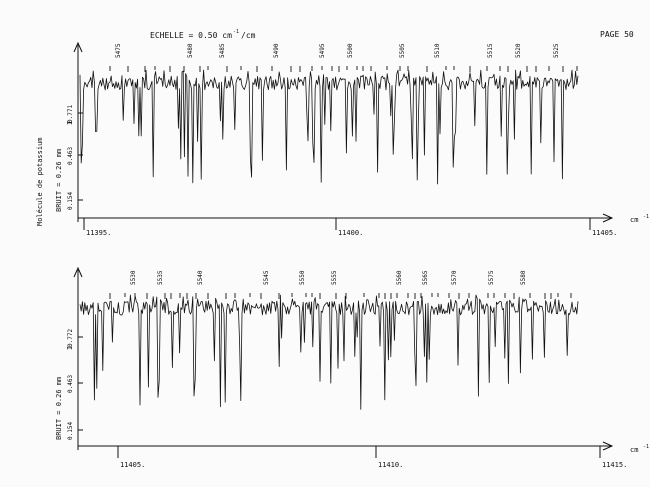 The height and width of the screenshot is (487, 650). Describe the element at coordinates (425, 277) in the screenshot. I see `line-number-label: 5565` at that location.